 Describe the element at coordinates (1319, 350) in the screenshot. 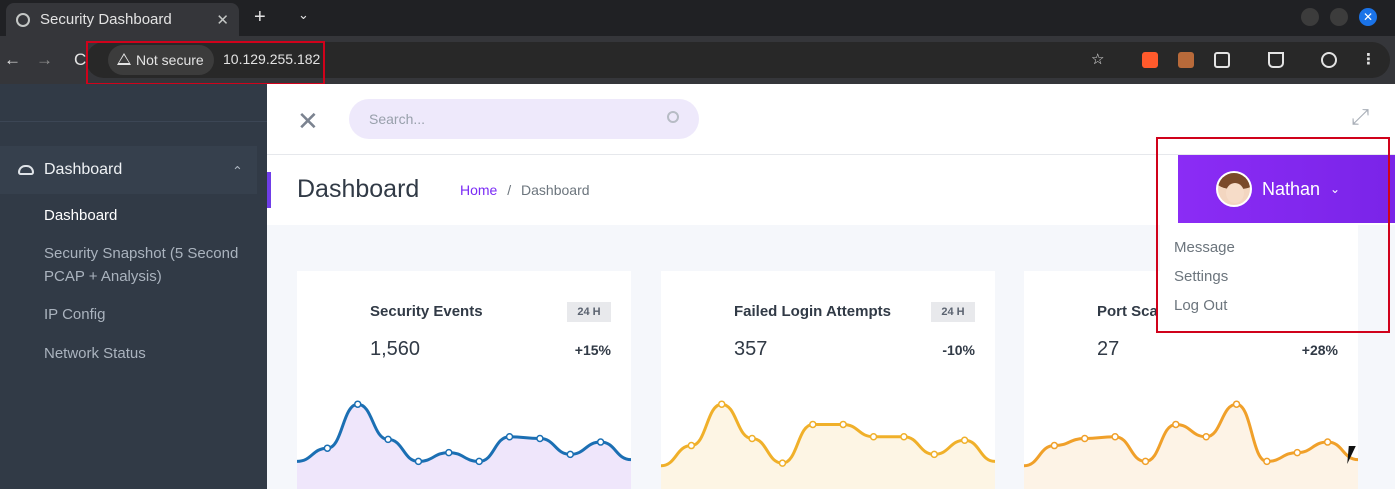

I see `card-delta: +28%` at that location.